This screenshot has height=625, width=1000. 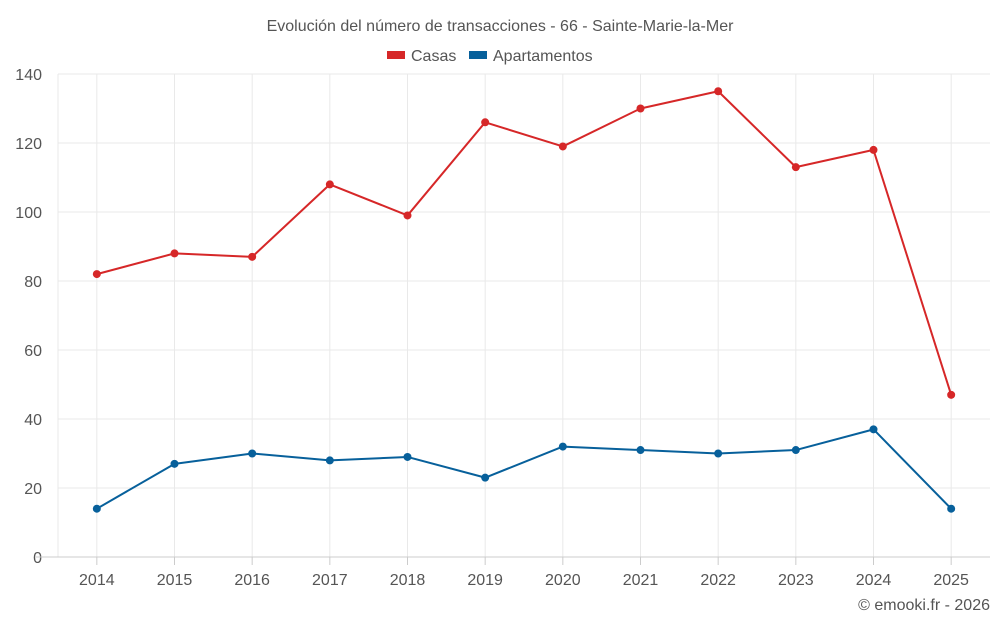 What do you see at coordinates (543, 56) in the screenshot?
I see `legend-label-apartamentos: Apartamentos` at bounding box center [543, 56].